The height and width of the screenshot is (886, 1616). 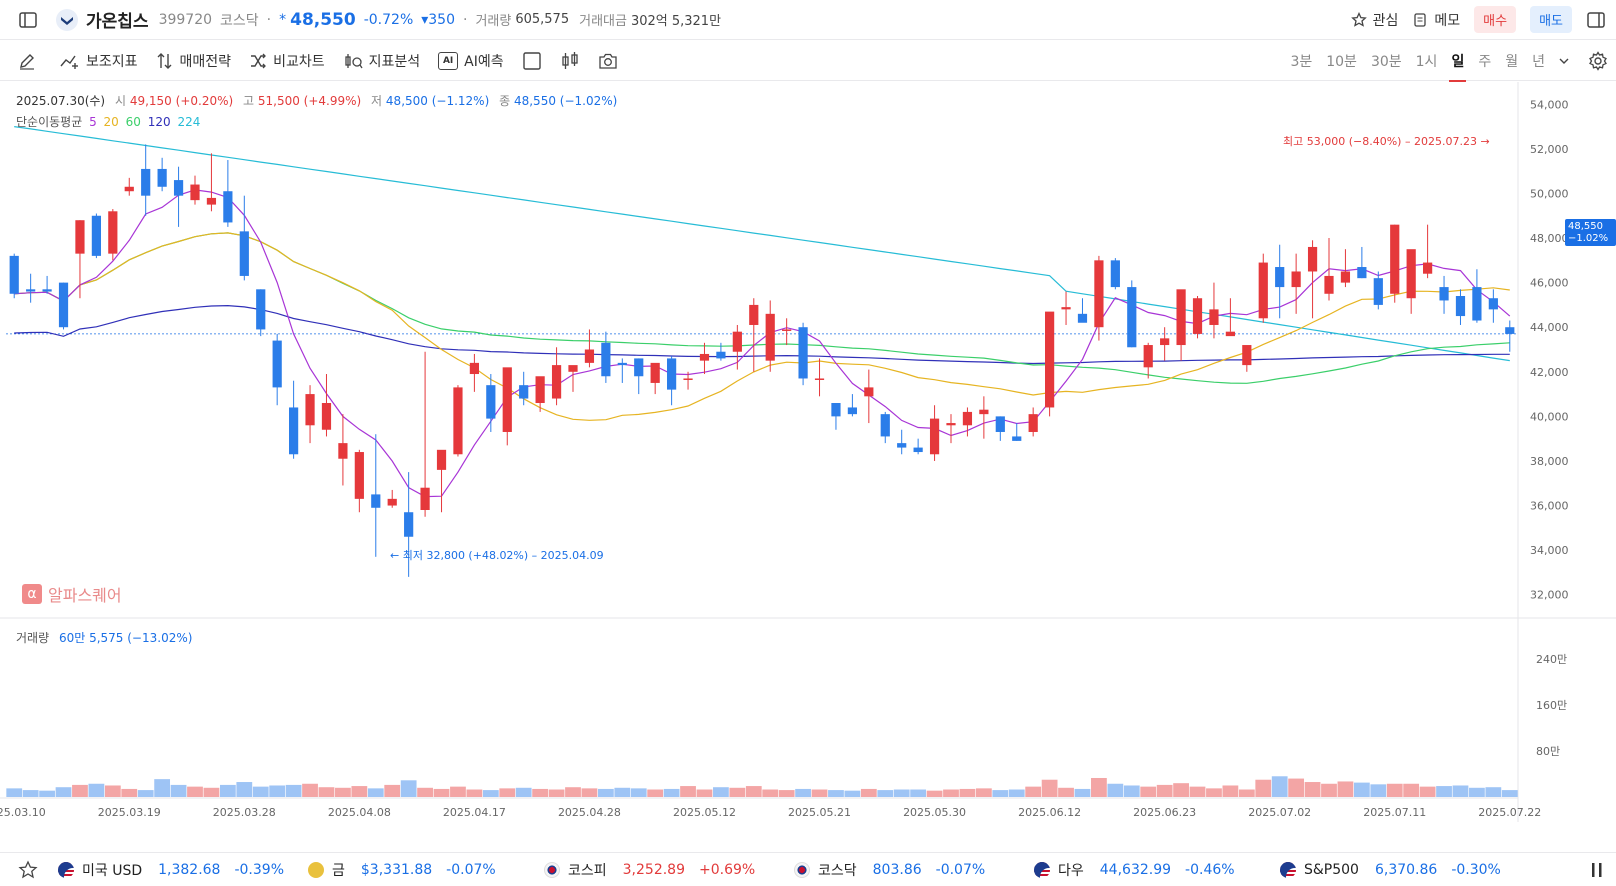 What do you see at coordinates (1495, 19) in the screenshot?
I see `buy-button: 매수` at bounding box center [1495, 19].